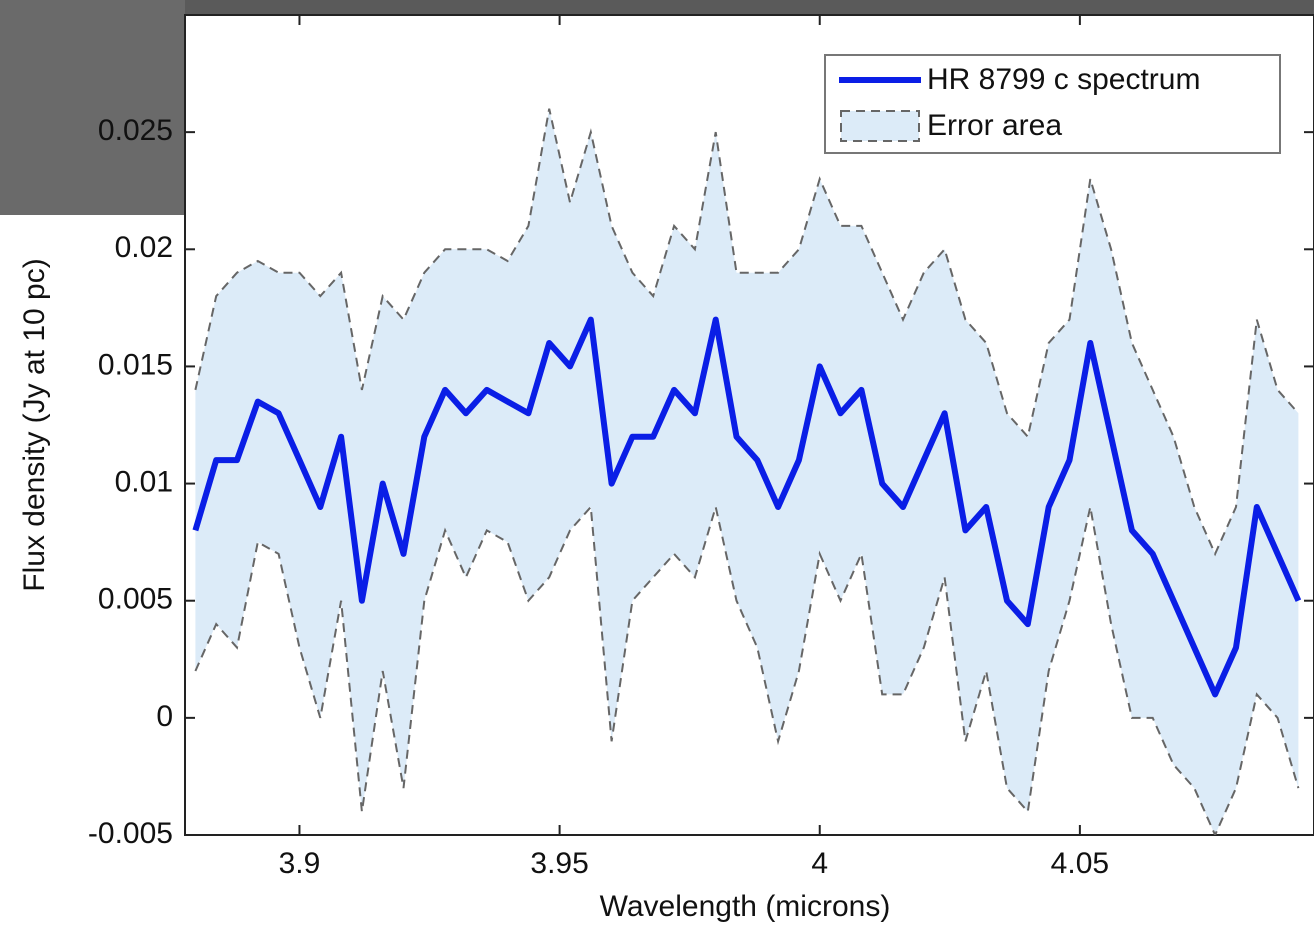 The width and height of the screenshot is (1314, 926). I want to click on x-tick-label: 4.05, so click(1080, 863).